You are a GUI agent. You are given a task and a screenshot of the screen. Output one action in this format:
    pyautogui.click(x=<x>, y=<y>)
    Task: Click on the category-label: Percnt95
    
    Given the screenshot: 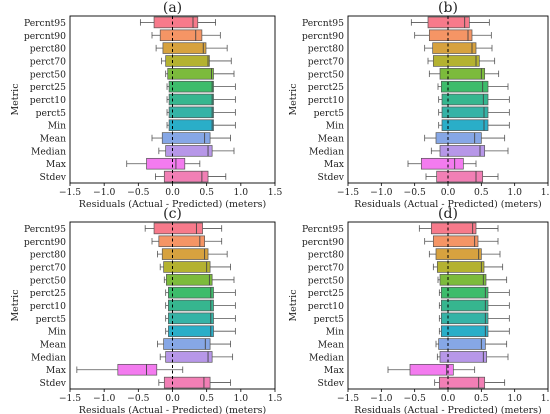 What is the action you would take?
    pyautogui.click(x=323, y=23)
    